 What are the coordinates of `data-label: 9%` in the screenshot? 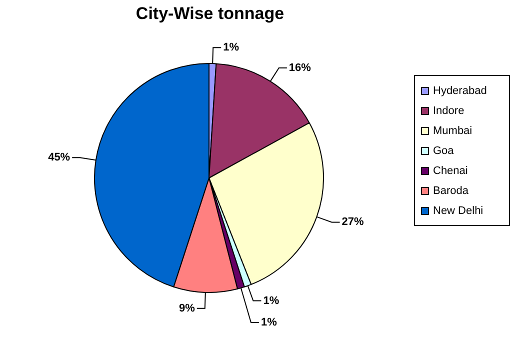 It's located at (187, 308).